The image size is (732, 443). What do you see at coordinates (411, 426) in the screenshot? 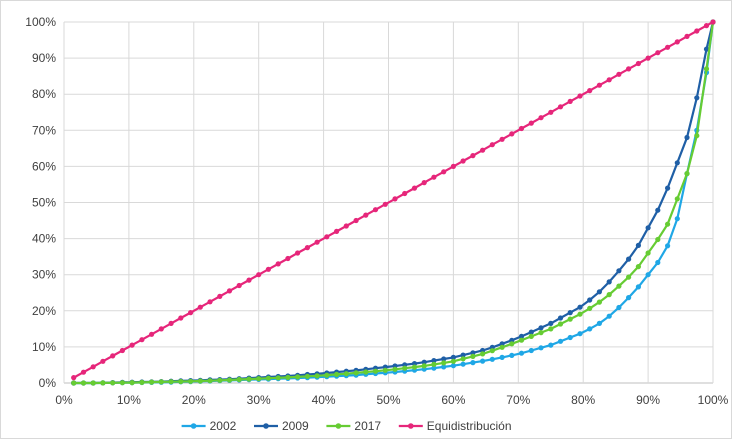
I see `legend-swatch-marker` at bounding box center [411, 426].